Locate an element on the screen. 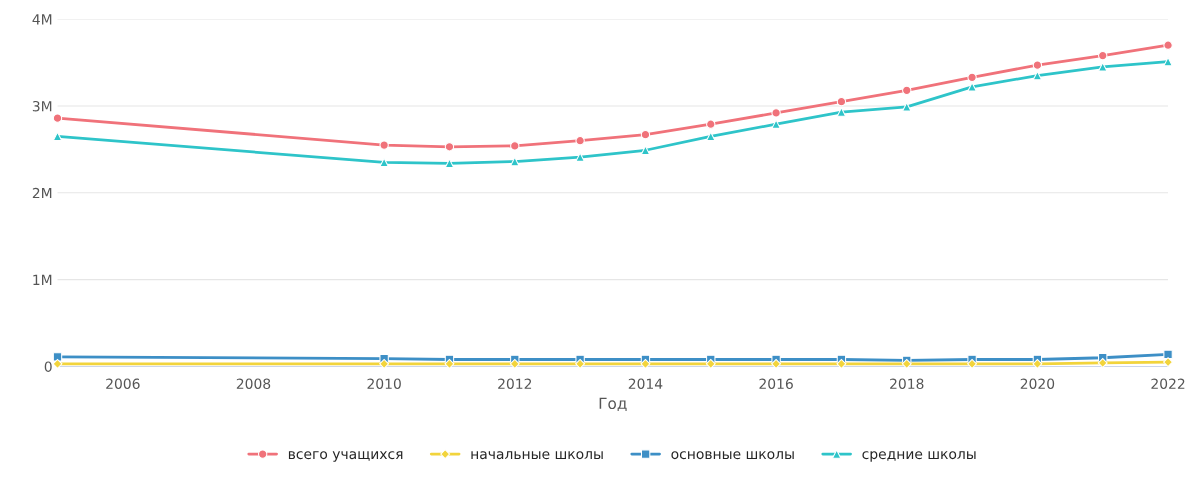 This screenshot has height=479, width=1198. y-tick-label: 3M is located at coordinates (42, 106).